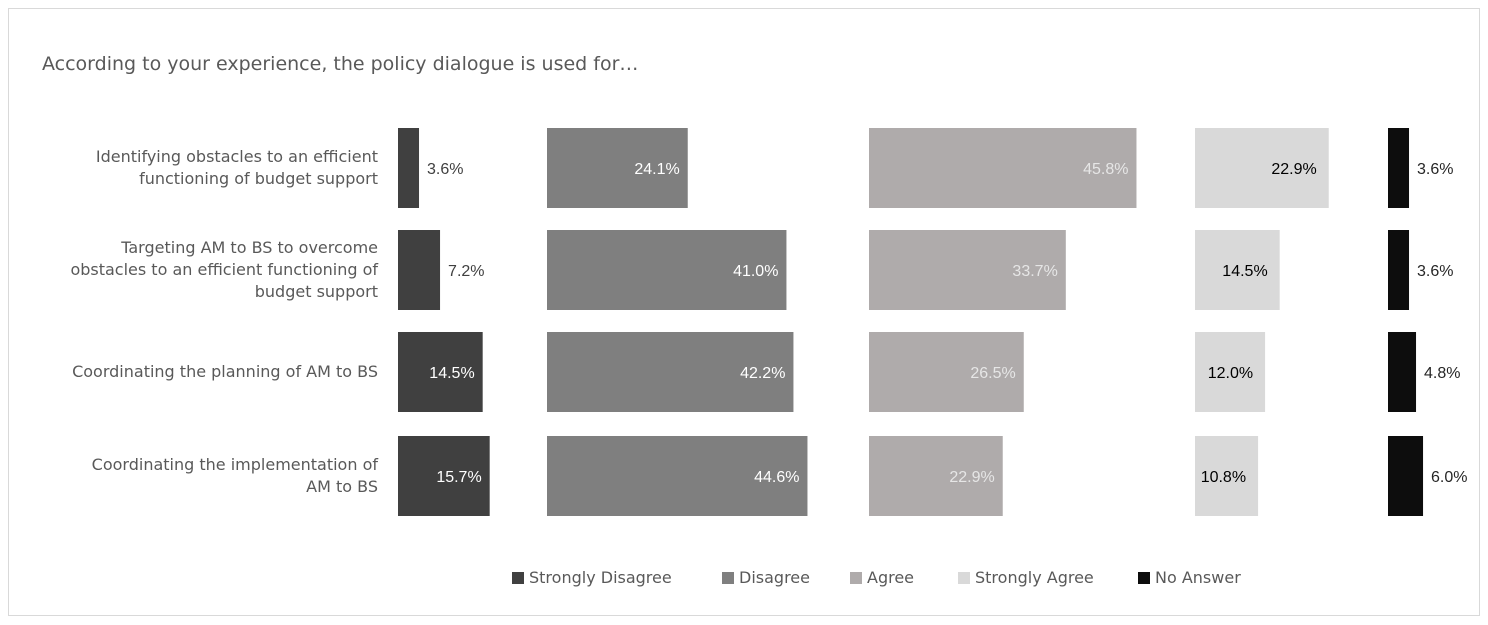 This screenshot has height=625, width=1488. I want to click on data-label: 33.7%, so click(1034, 271).